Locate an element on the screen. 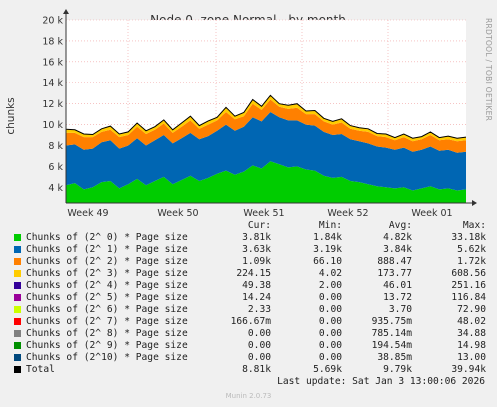  legend-avg: 3.84k is located at coordinates (397, 249).